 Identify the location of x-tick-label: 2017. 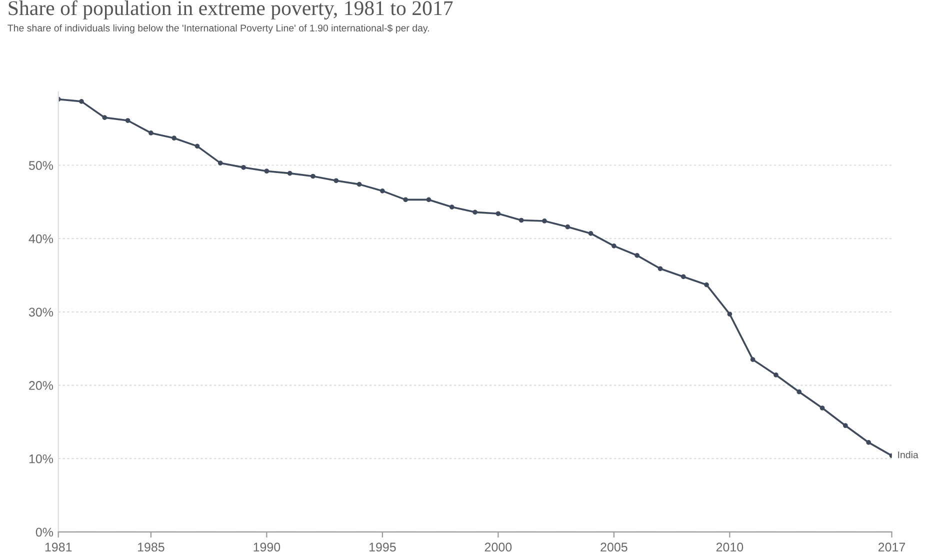
(892, 547).